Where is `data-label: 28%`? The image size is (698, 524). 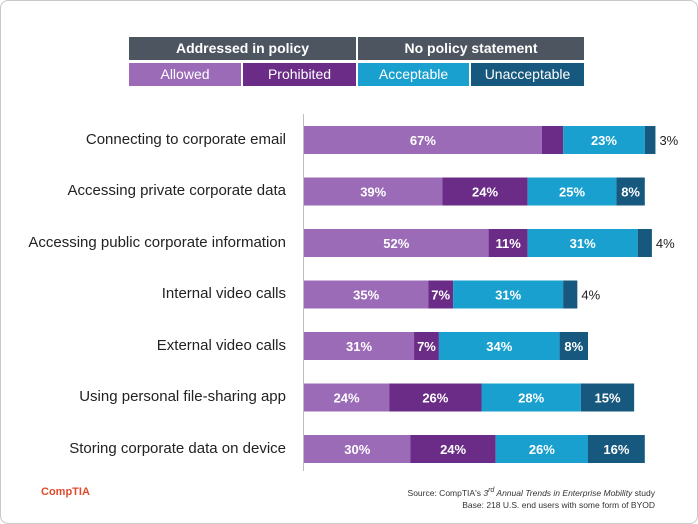
data-label: 28% is located at coordinates (531, 398).